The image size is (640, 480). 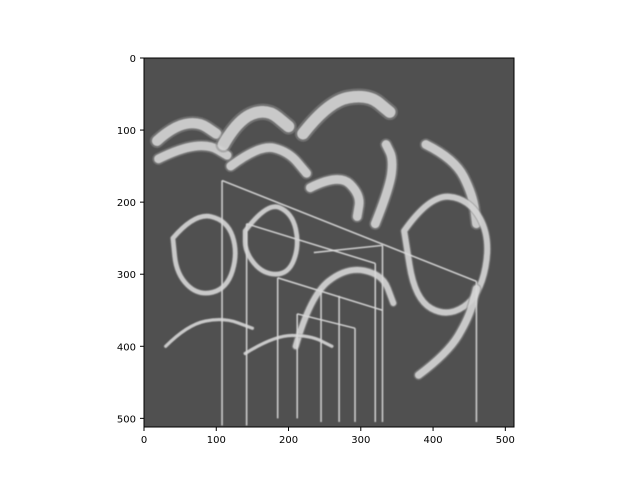 I want to click on y-tick-label: 100, so click(x=126, y=131).